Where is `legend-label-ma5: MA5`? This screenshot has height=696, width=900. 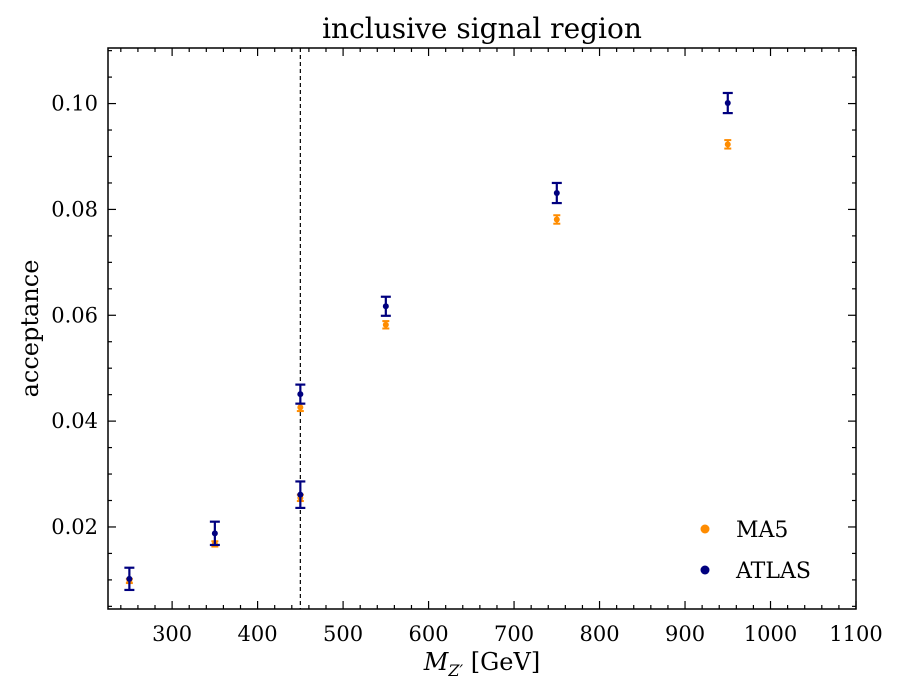
legend-label-ma5: MA5 is located at coordinates (762, 530).